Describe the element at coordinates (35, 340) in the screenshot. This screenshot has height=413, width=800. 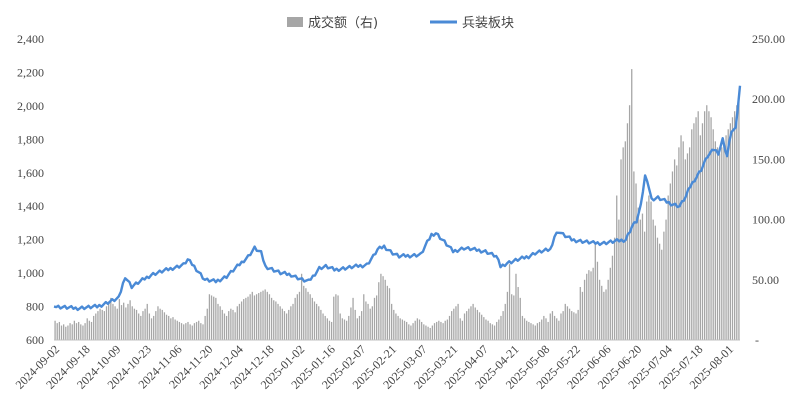
I see `y-left-tick-label: 600` at that location.